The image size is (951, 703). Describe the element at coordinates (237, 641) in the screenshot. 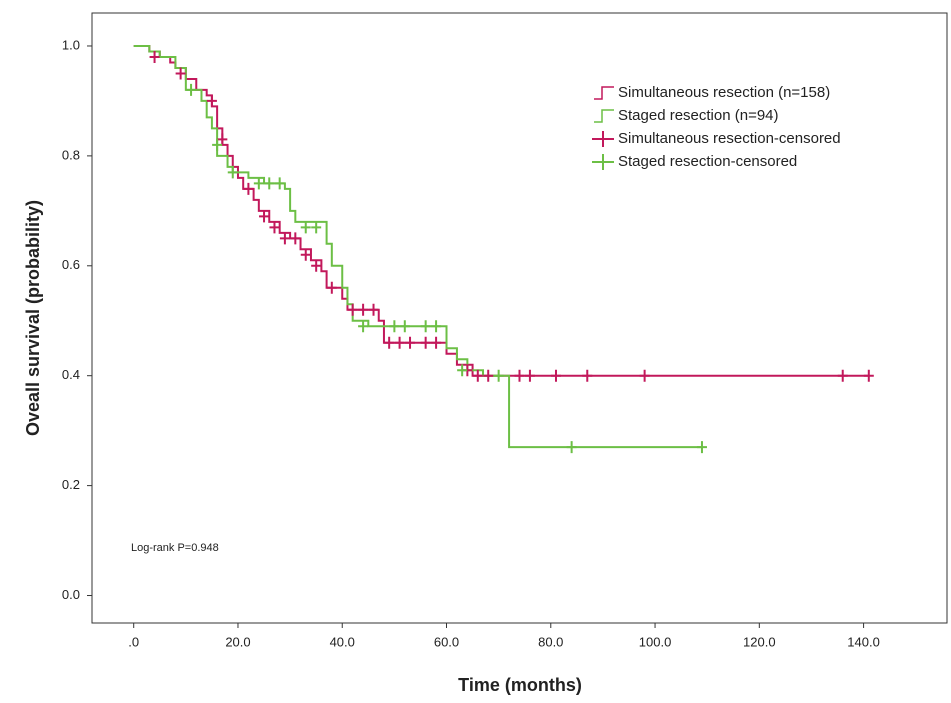

I see `x-tick-label: 20.0` at that location.